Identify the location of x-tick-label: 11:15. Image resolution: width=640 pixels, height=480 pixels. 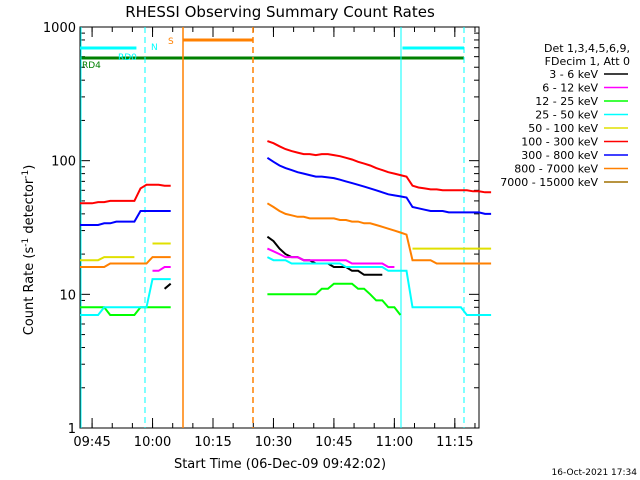
(454, 442).